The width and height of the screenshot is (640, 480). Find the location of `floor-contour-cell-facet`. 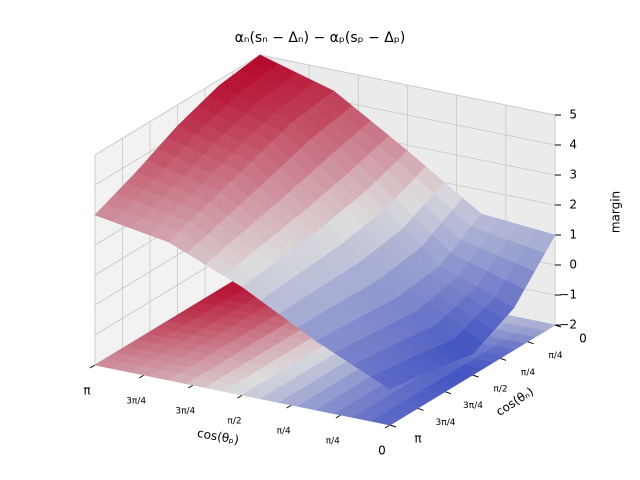

floor-contour-cell-facet is located at coordinates (386, 420).